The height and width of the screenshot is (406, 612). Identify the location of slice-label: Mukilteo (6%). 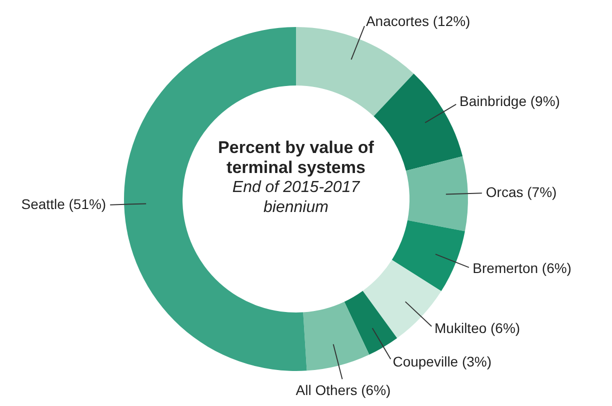
(477, 328).